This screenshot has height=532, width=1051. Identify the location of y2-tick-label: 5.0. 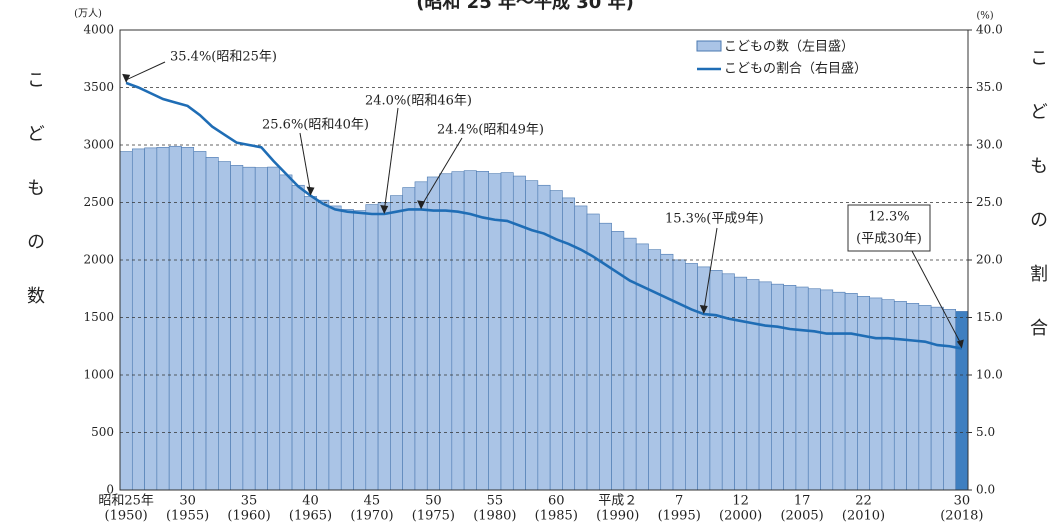
(985, 432).